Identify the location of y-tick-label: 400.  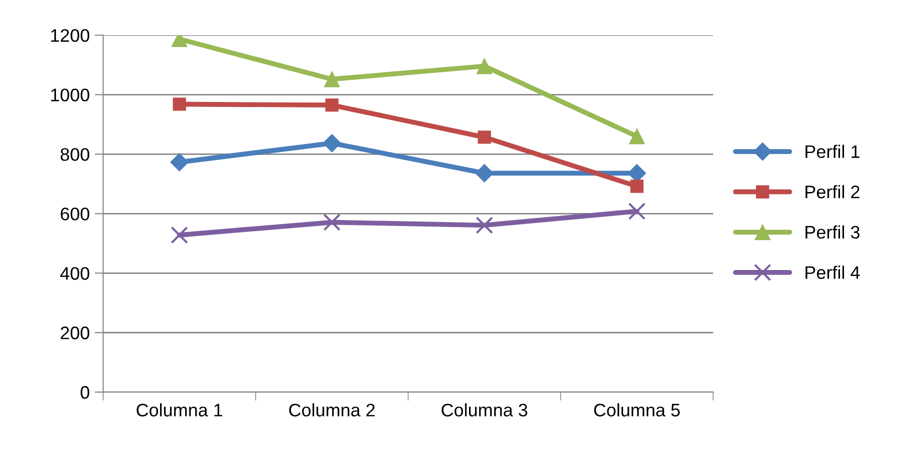
(75, 273).